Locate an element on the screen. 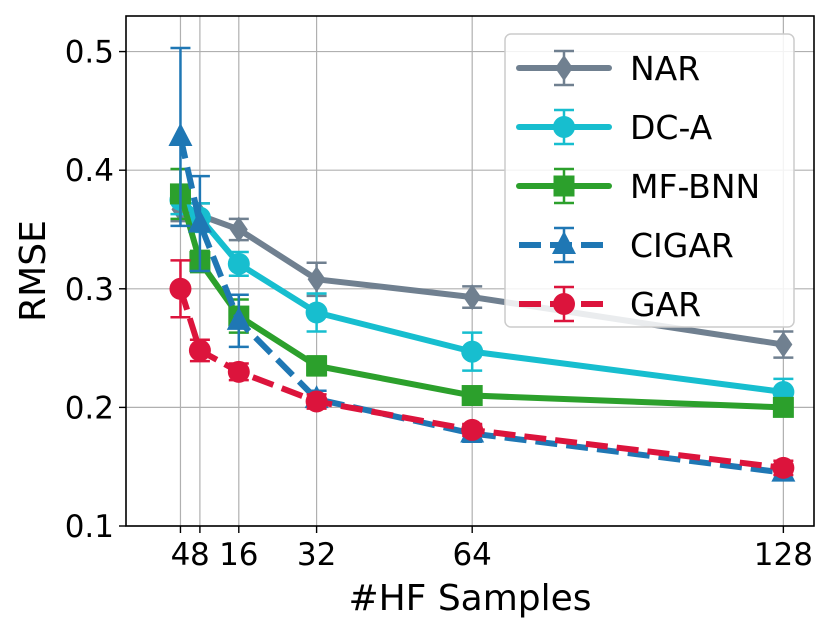  legend-label: GAR is located at coordinates (665, 304).